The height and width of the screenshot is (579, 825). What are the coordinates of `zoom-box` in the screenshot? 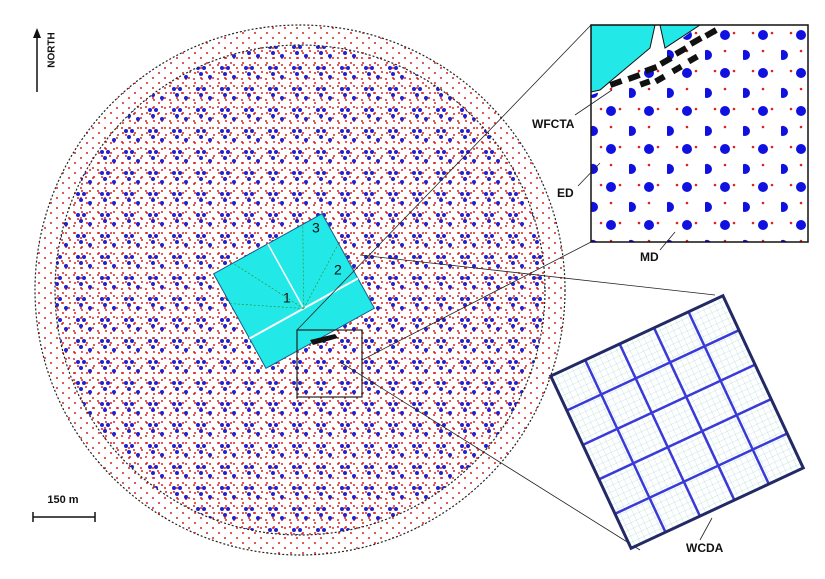 It's located at (329, 363).